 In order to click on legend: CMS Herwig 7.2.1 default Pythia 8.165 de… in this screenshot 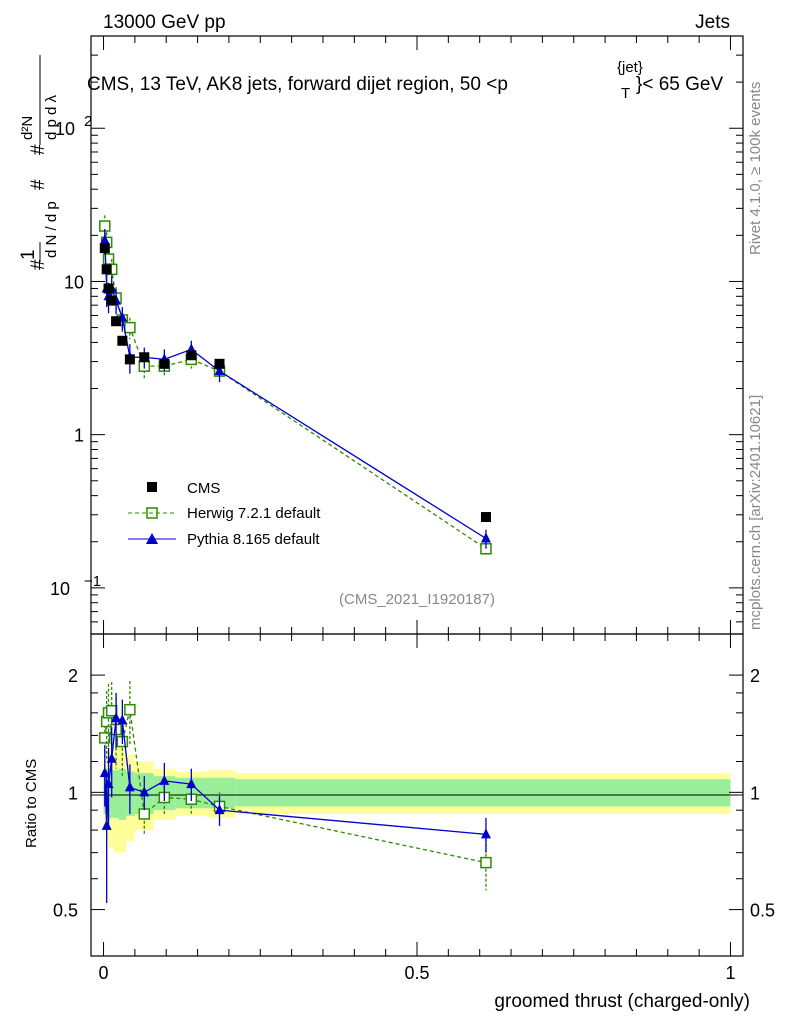, I will do `click(224, 514)`.